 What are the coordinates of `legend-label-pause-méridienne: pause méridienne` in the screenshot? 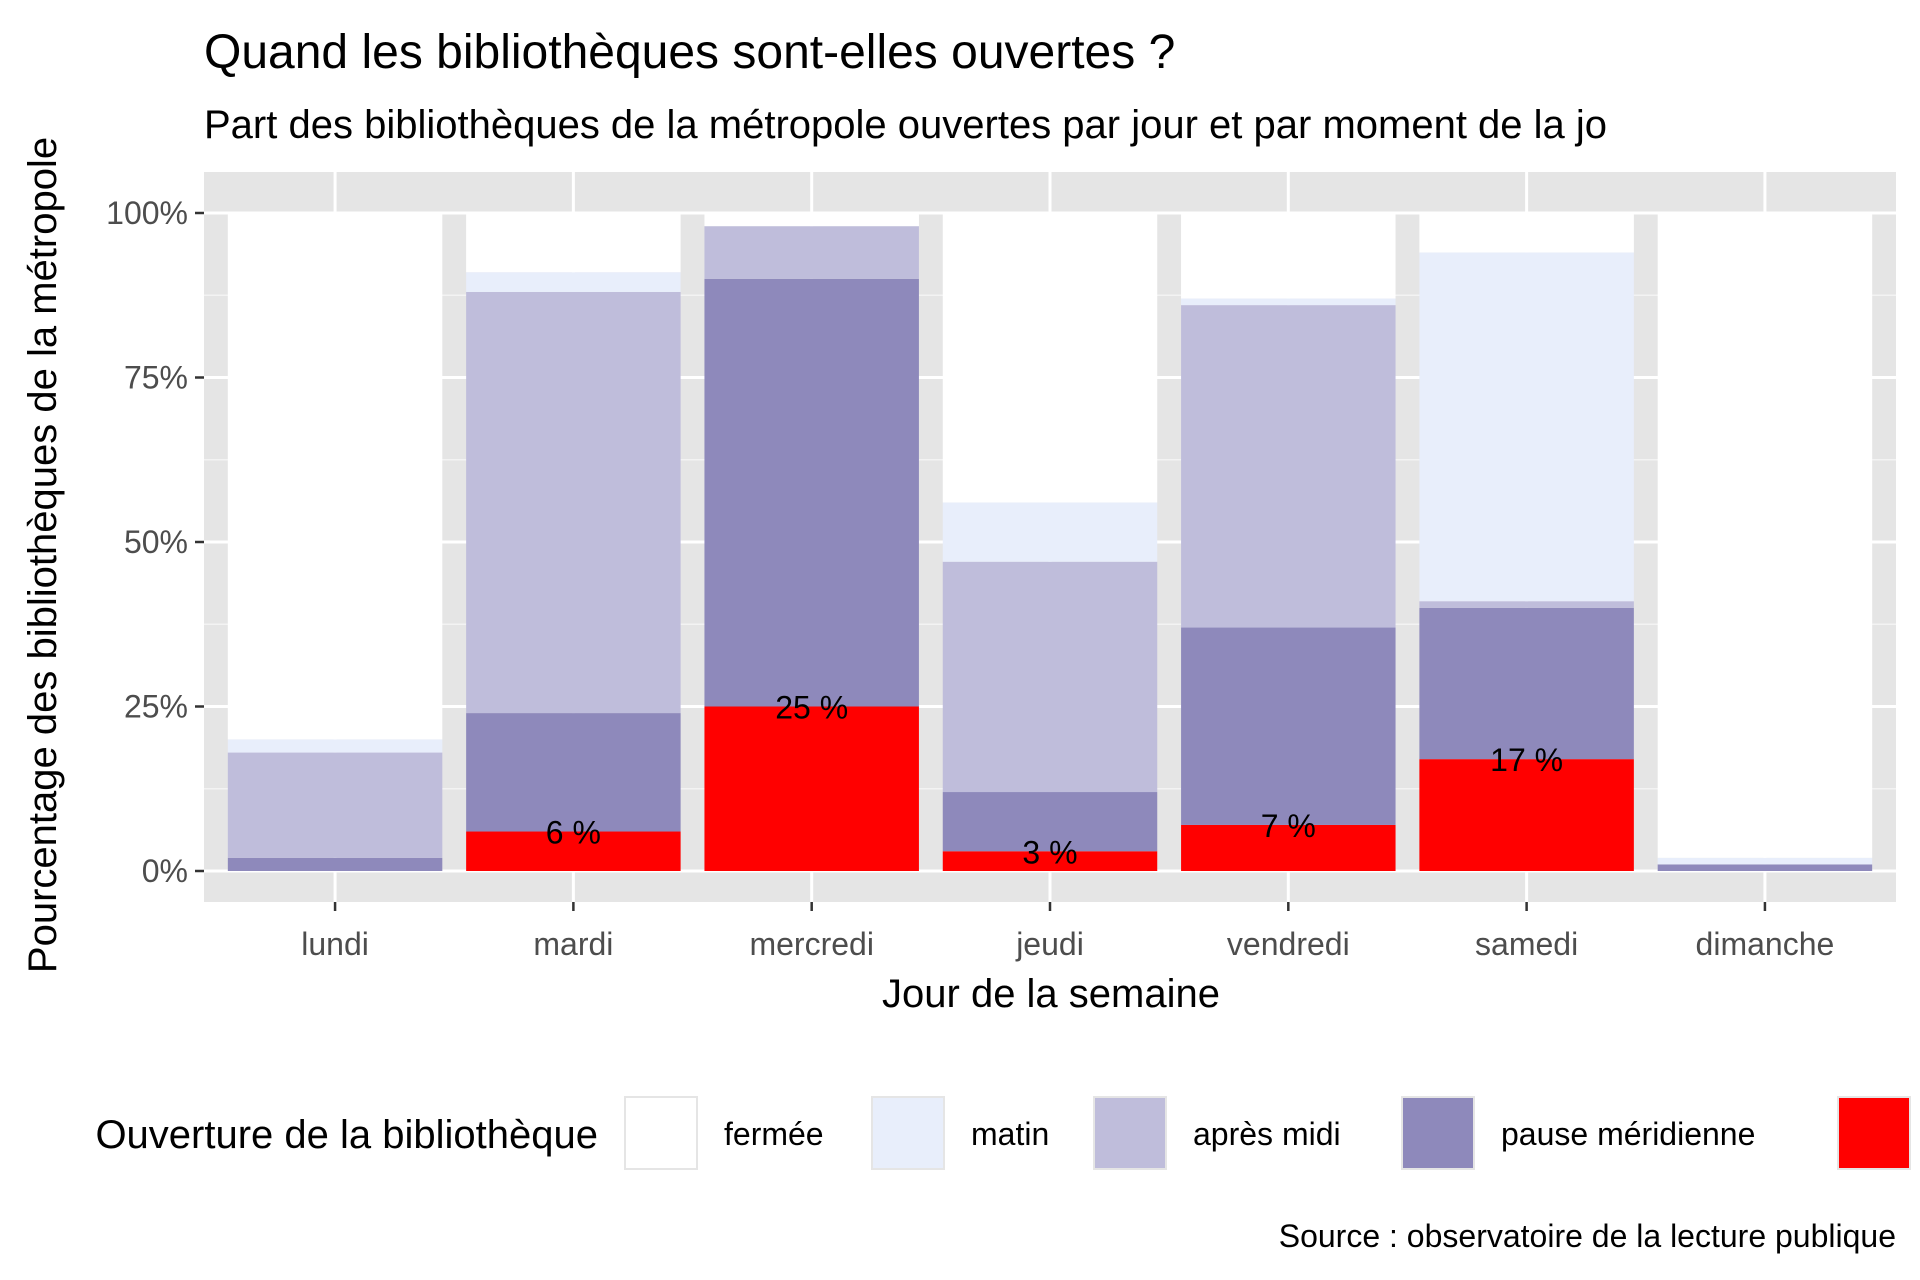 It's located at (1628, 1134).